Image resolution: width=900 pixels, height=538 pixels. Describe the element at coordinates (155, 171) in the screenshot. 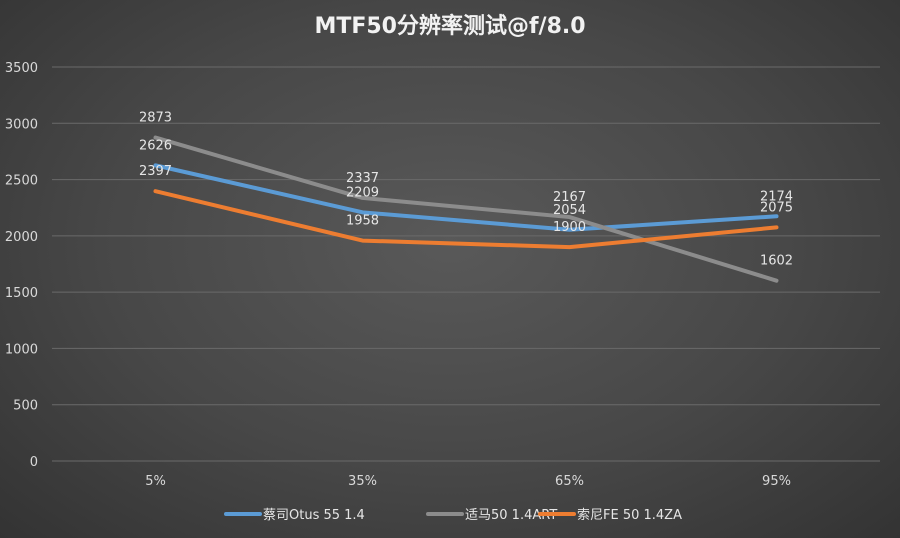

I see `data-label: 2397` at that location.